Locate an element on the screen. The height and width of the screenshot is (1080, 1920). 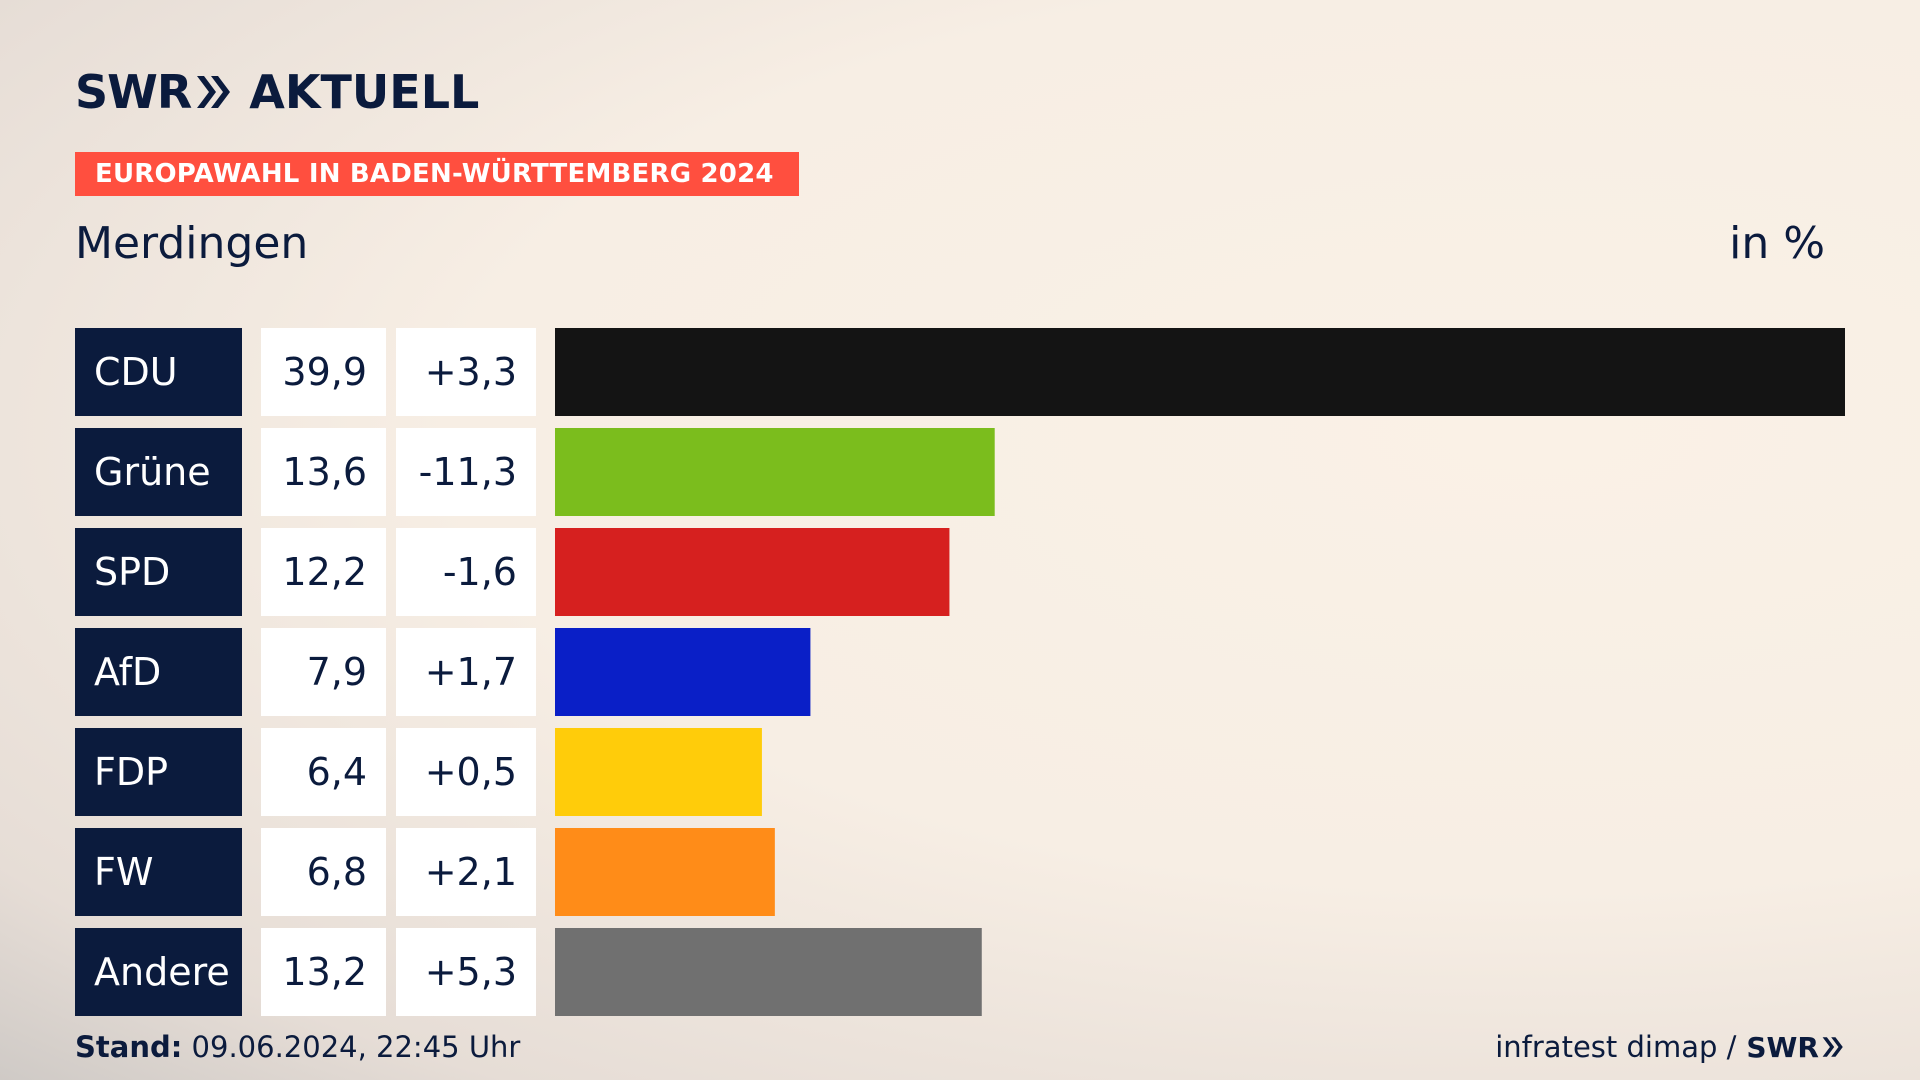
value-label: 13,2 is located at coordinates (324, 972).